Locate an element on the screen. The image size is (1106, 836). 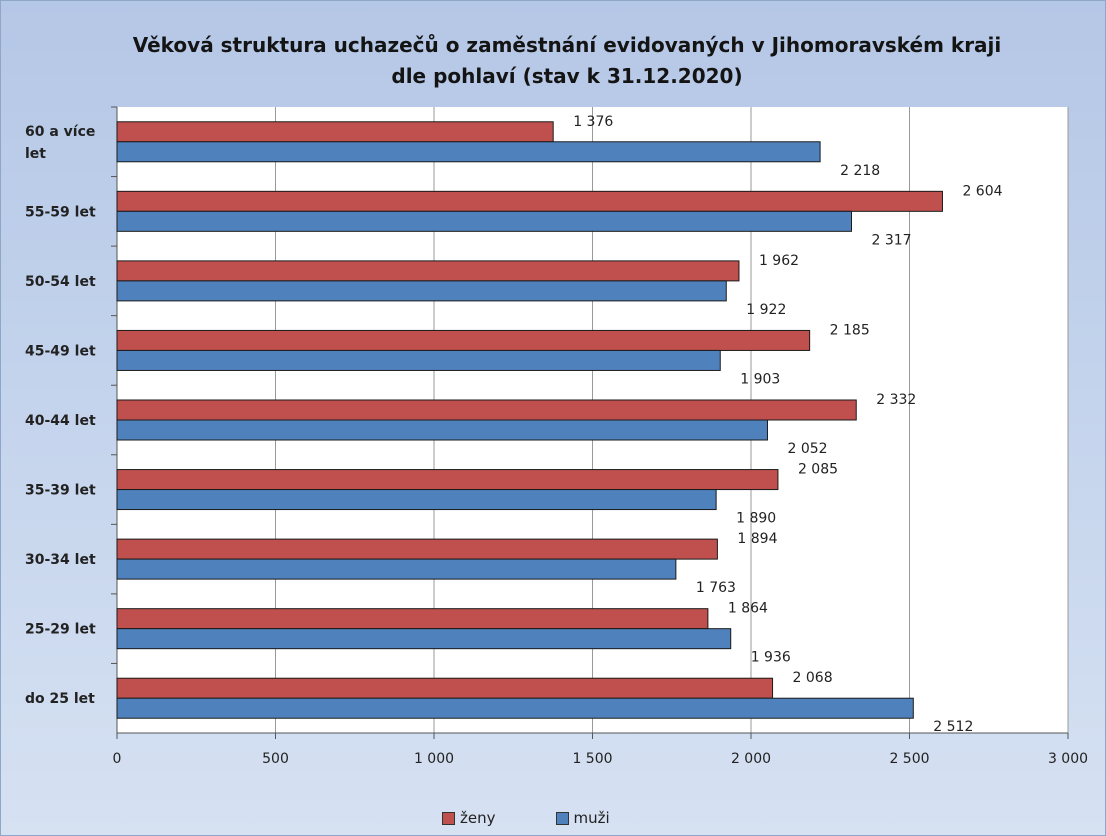
category-label: 45-49 let is located at coordinates (60, 351).